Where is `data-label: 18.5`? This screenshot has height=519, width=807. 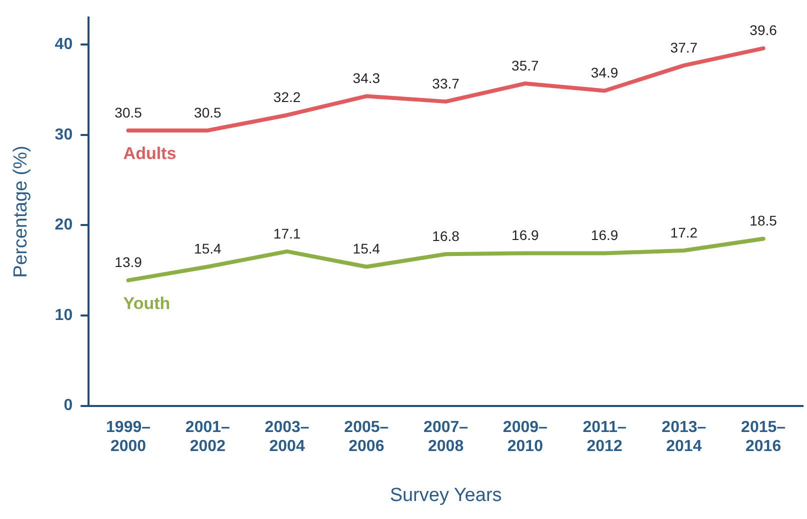
data-label: 18.5 is located at coordinates (764, 220).